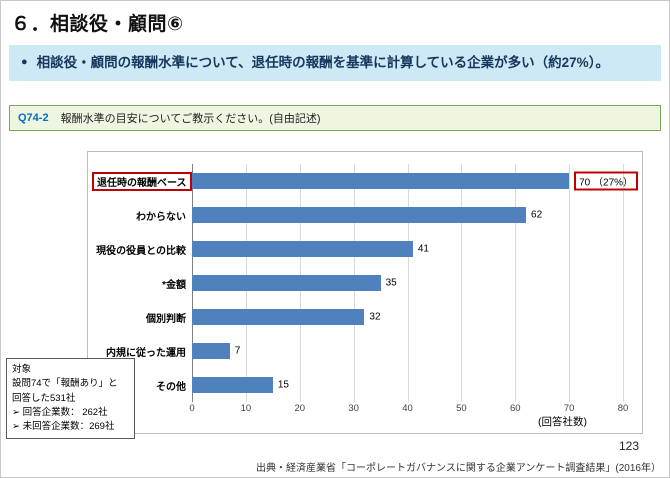  I want to click on axis-ticks: 0 10 20 30 40 50 60 70 80, so click(408, 409).